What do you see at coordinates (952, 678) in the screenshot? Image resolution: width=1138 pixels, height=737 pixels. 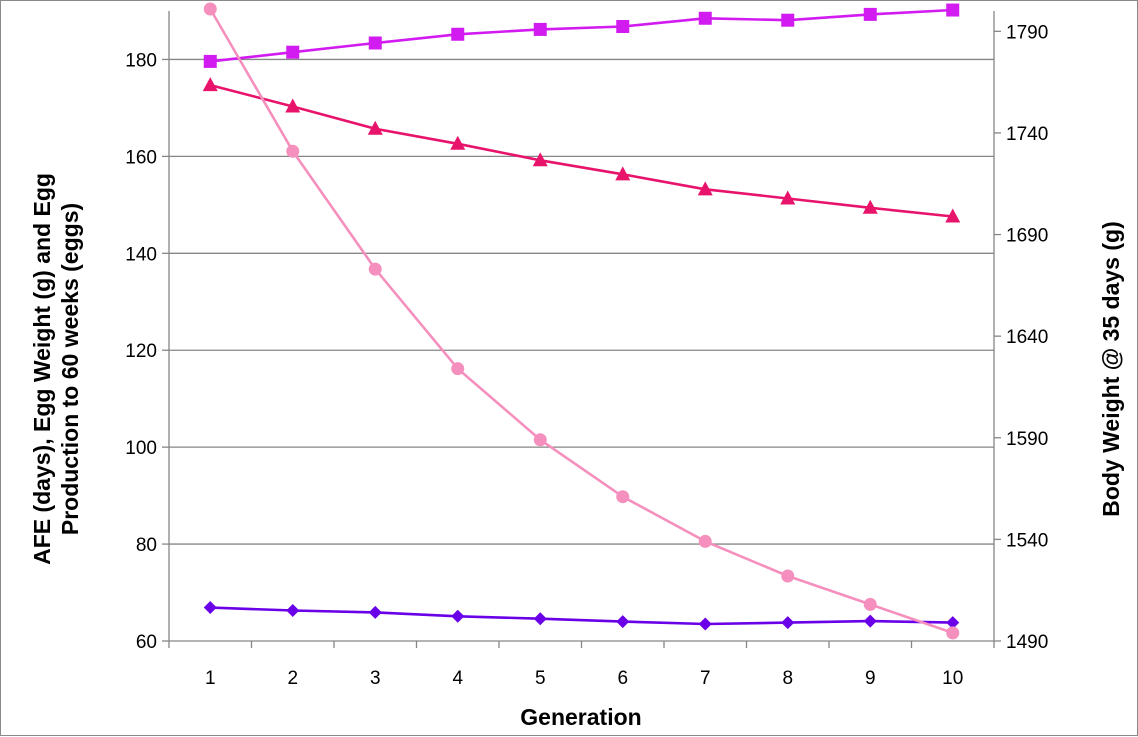 I see `x-tick-label: 10` at bounding box center [952, 678].